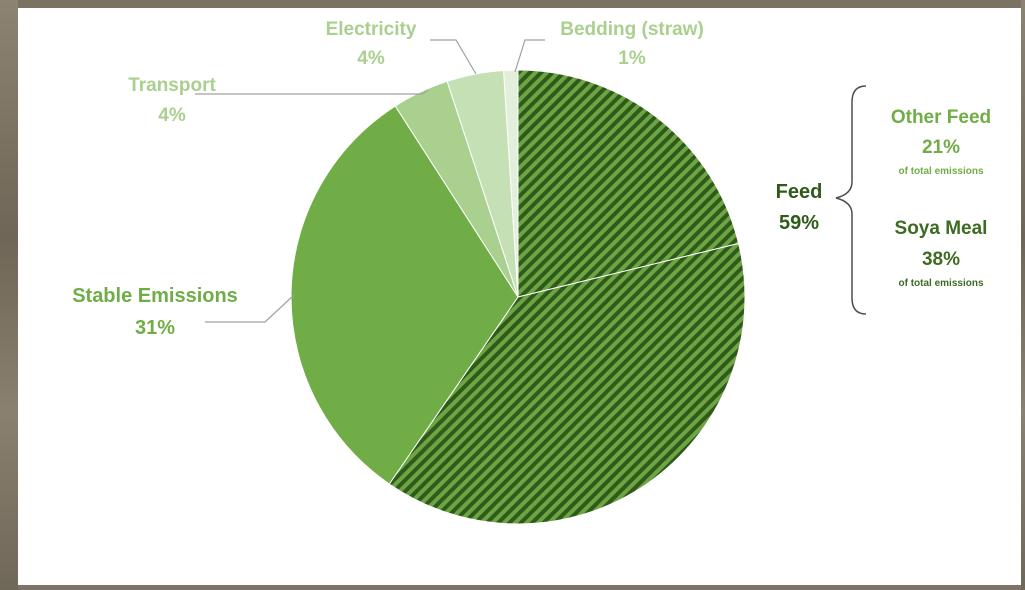  I want to click on label-stable-name: Stable Emissions, so click(155, 296).